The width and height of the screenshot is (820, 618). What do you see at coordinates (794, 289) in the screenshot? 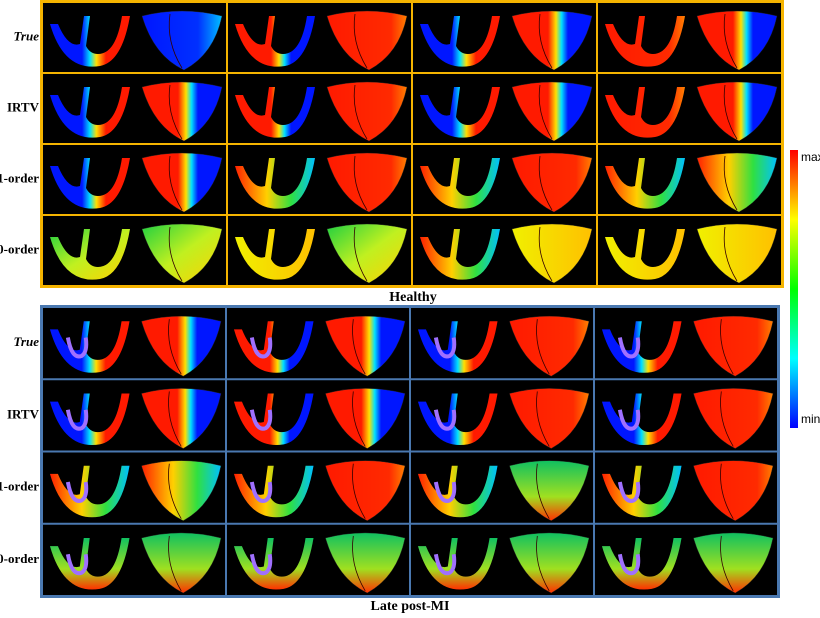
I see `colorbar` at bounding box center [794, 289].